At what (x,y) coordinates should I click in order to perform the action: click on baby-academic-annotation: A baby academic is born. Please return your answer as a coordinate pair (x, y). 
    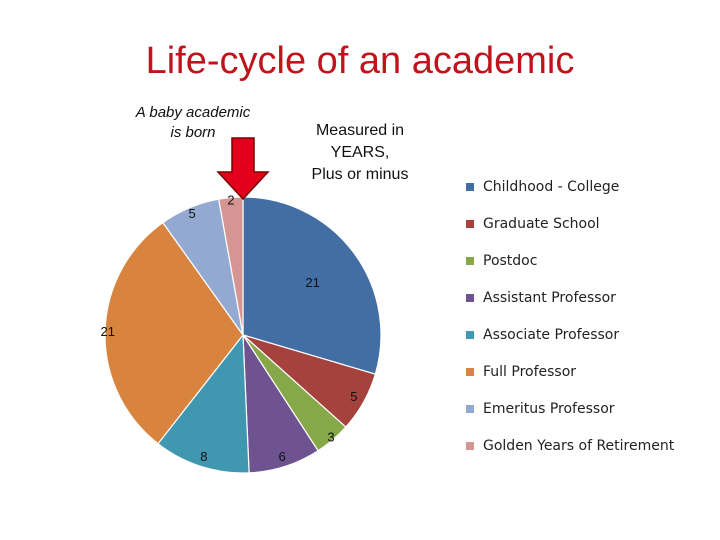
    Looking at the image, I should click on (193, 123).